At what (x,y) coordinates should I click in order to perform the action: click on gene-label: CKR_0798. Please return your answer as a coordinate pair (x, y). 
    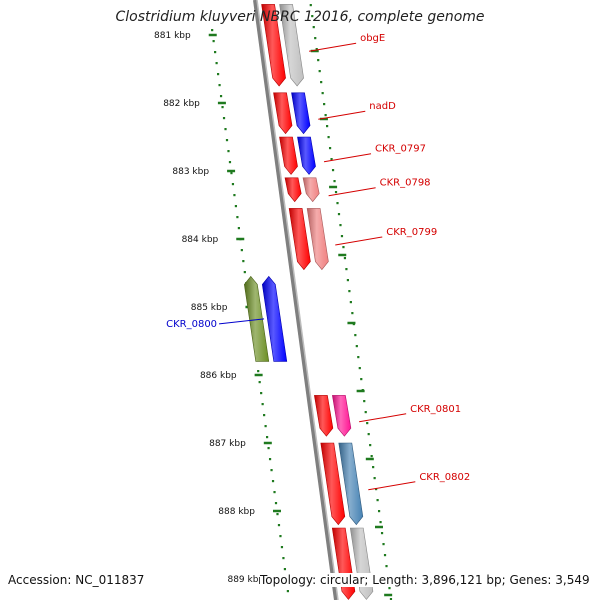
    Looking at the image, I should click on (405, 183).